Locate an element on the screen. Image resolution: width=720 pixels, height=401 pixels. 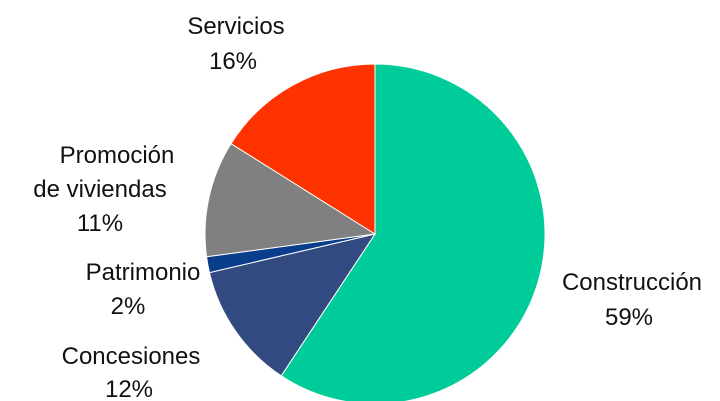
label-promocion-line1: Promoción is located at coordinates (117, 155).